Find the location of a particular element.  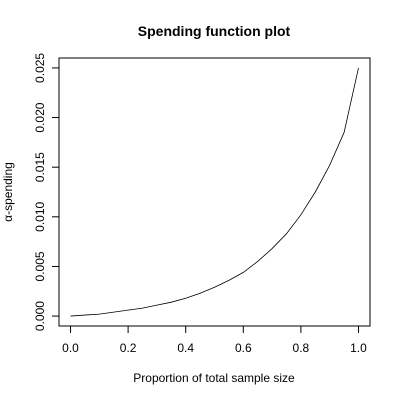

x-tick-label: 1.0 is located at coordinates (358, 348).